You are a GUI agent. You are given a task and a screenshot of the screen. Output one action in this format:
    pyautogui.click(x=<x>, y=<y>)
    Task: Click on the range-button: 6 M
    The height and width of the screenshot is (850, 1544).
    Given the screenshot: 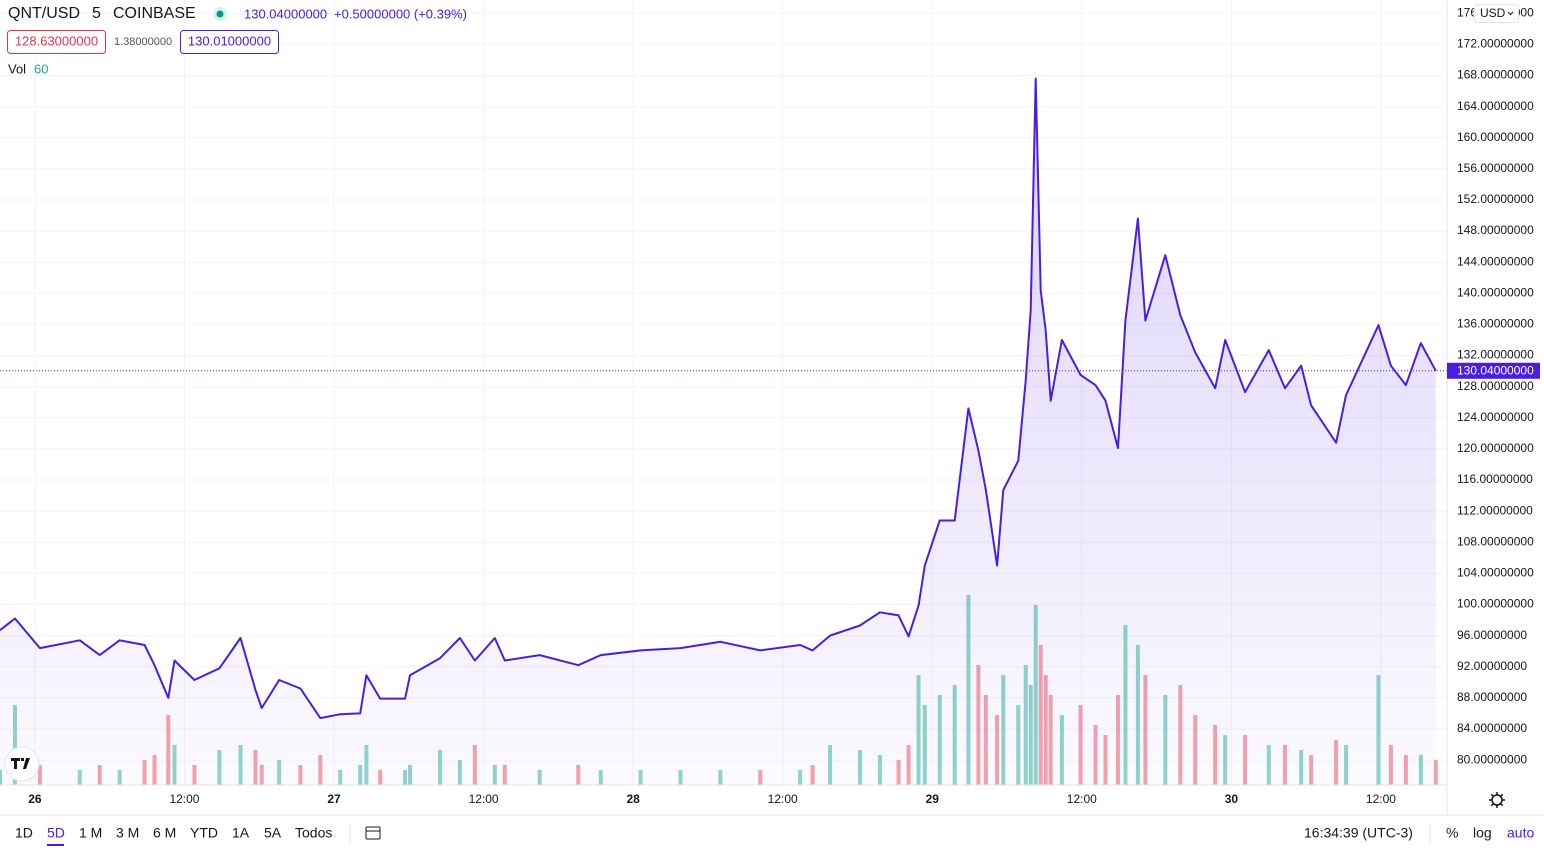 What is the action you would take?
    pyautogui.click(x=164, y=833)
    